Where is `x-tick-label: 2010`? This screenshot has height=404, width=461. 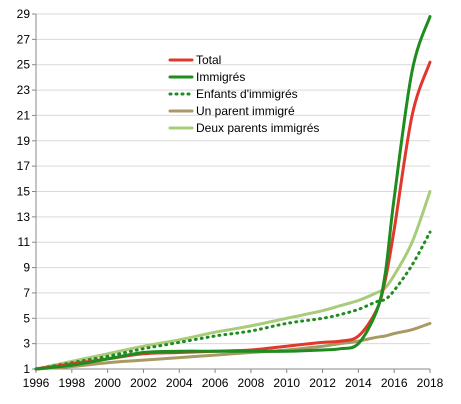 x-tick-label: 2010 is located at coordinates (286, 383).